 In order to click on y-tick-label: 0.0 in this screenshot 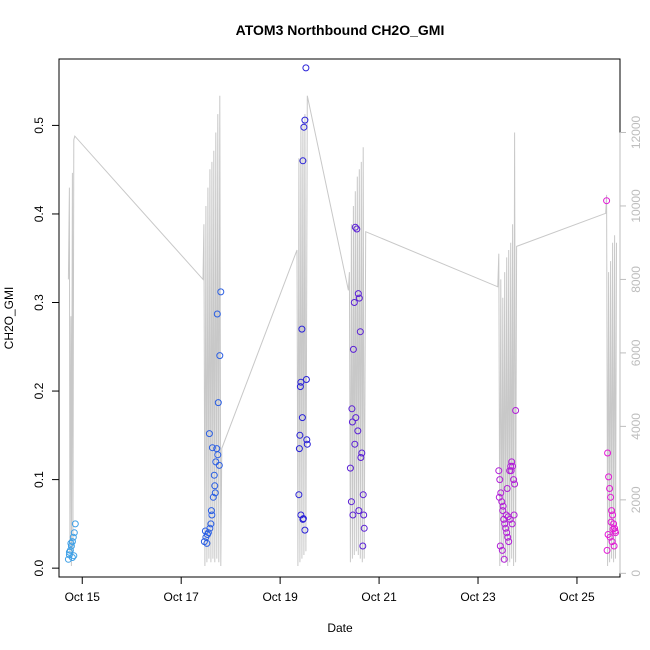, I will do `click(39, 567)`.